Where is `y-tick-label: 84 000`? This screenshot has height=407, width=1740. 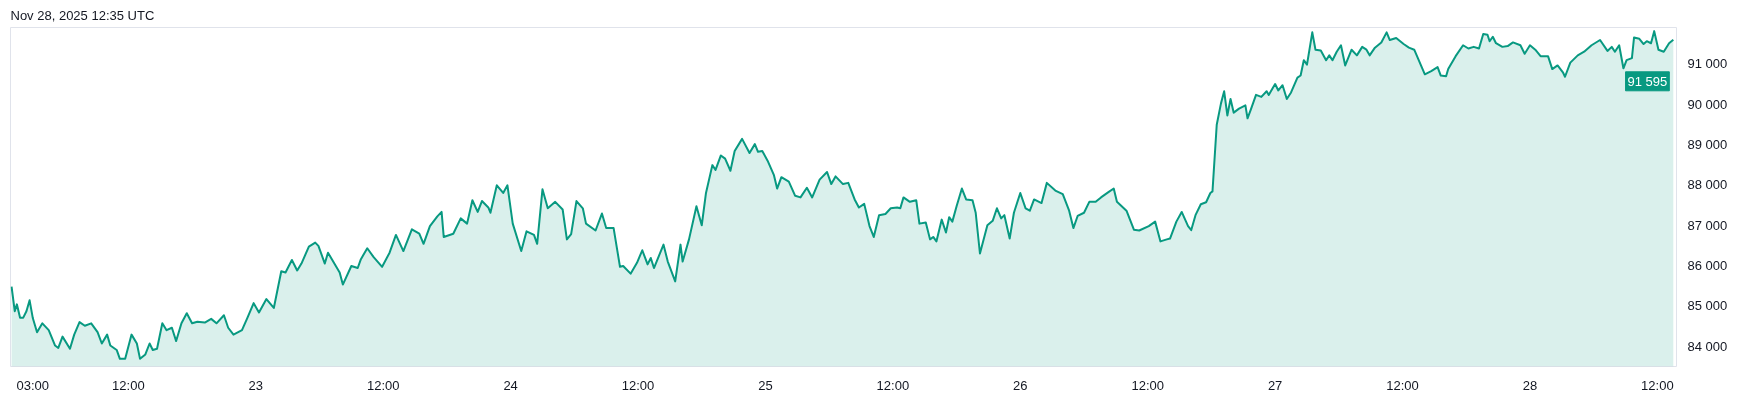
y-tick-label: 84 000 is located at coordinates (1707, 346).